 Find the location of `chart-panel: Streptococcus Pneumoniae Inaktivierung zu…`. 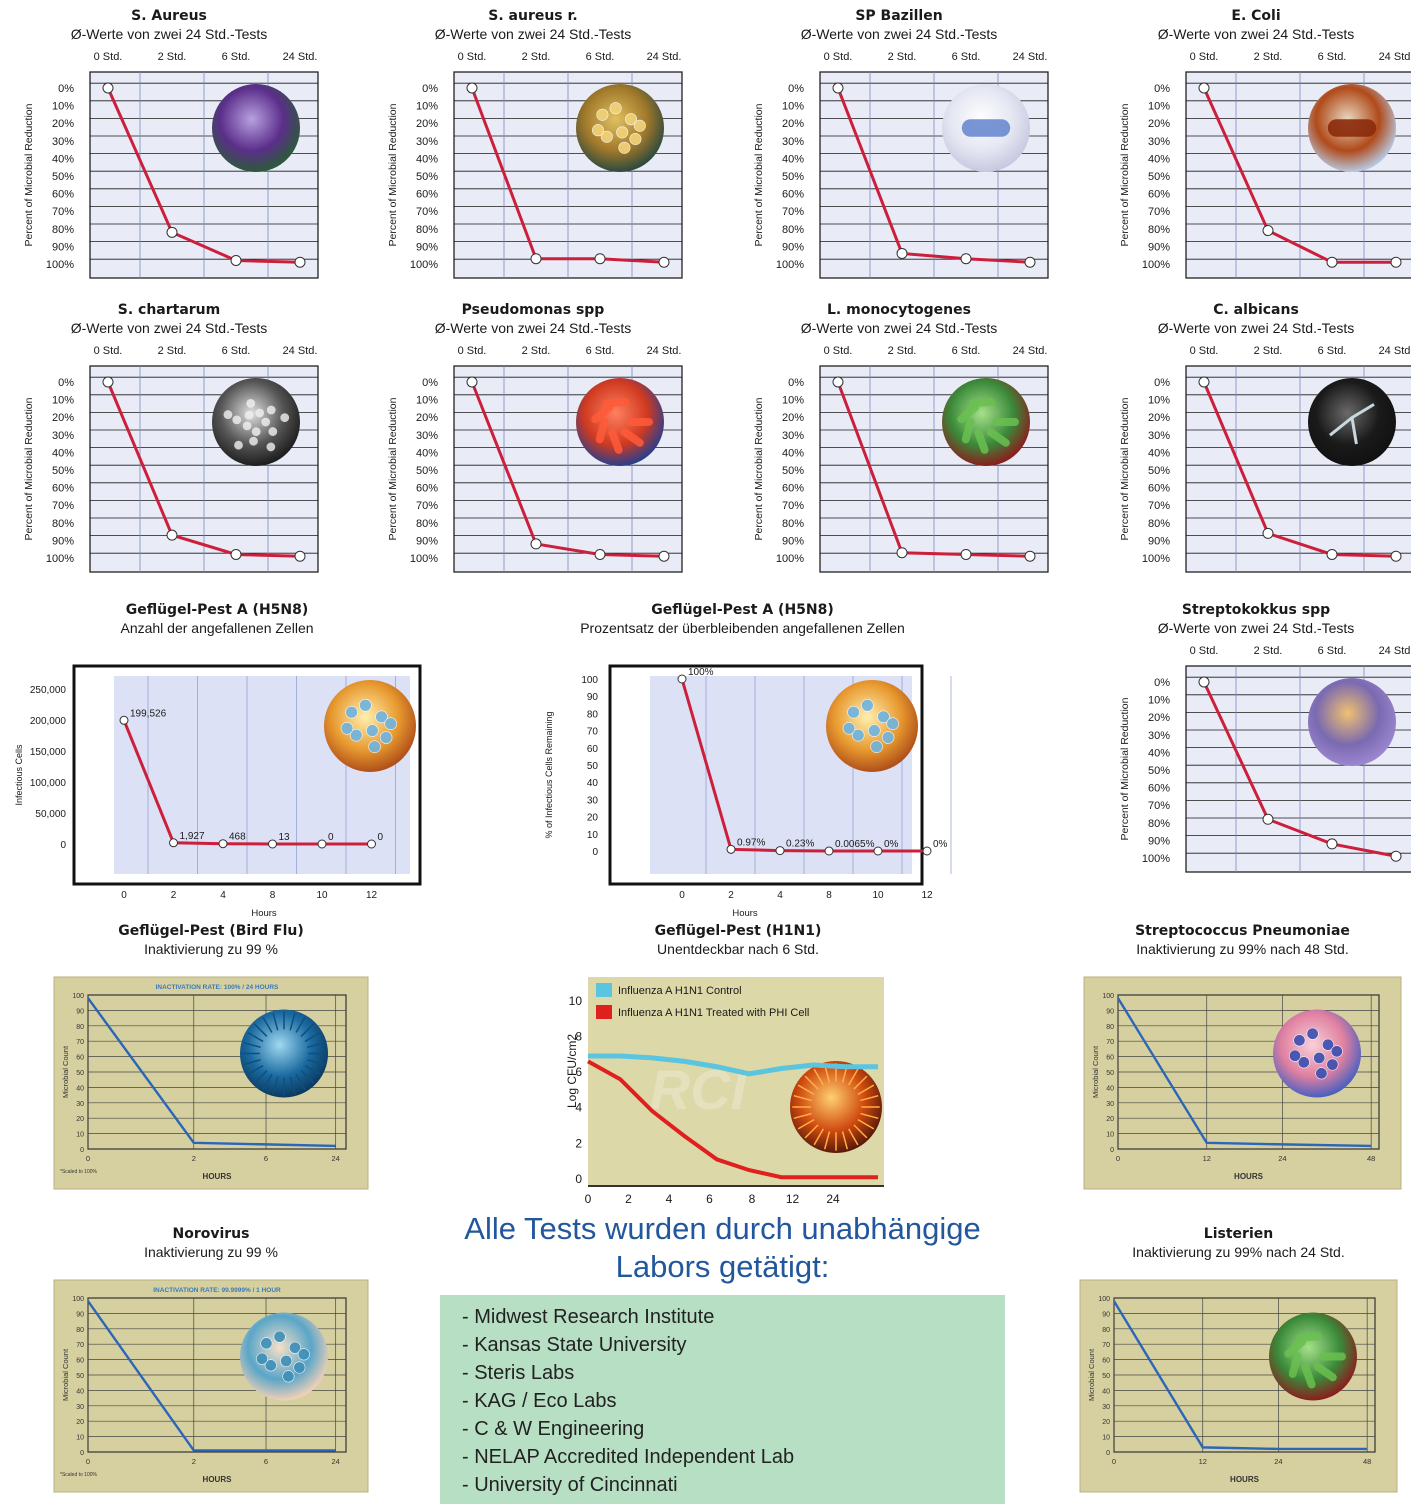

chart-panel: Streptococcus Pneumoniae Inaktivierung zu… is located at coordinates (1242, 1059).